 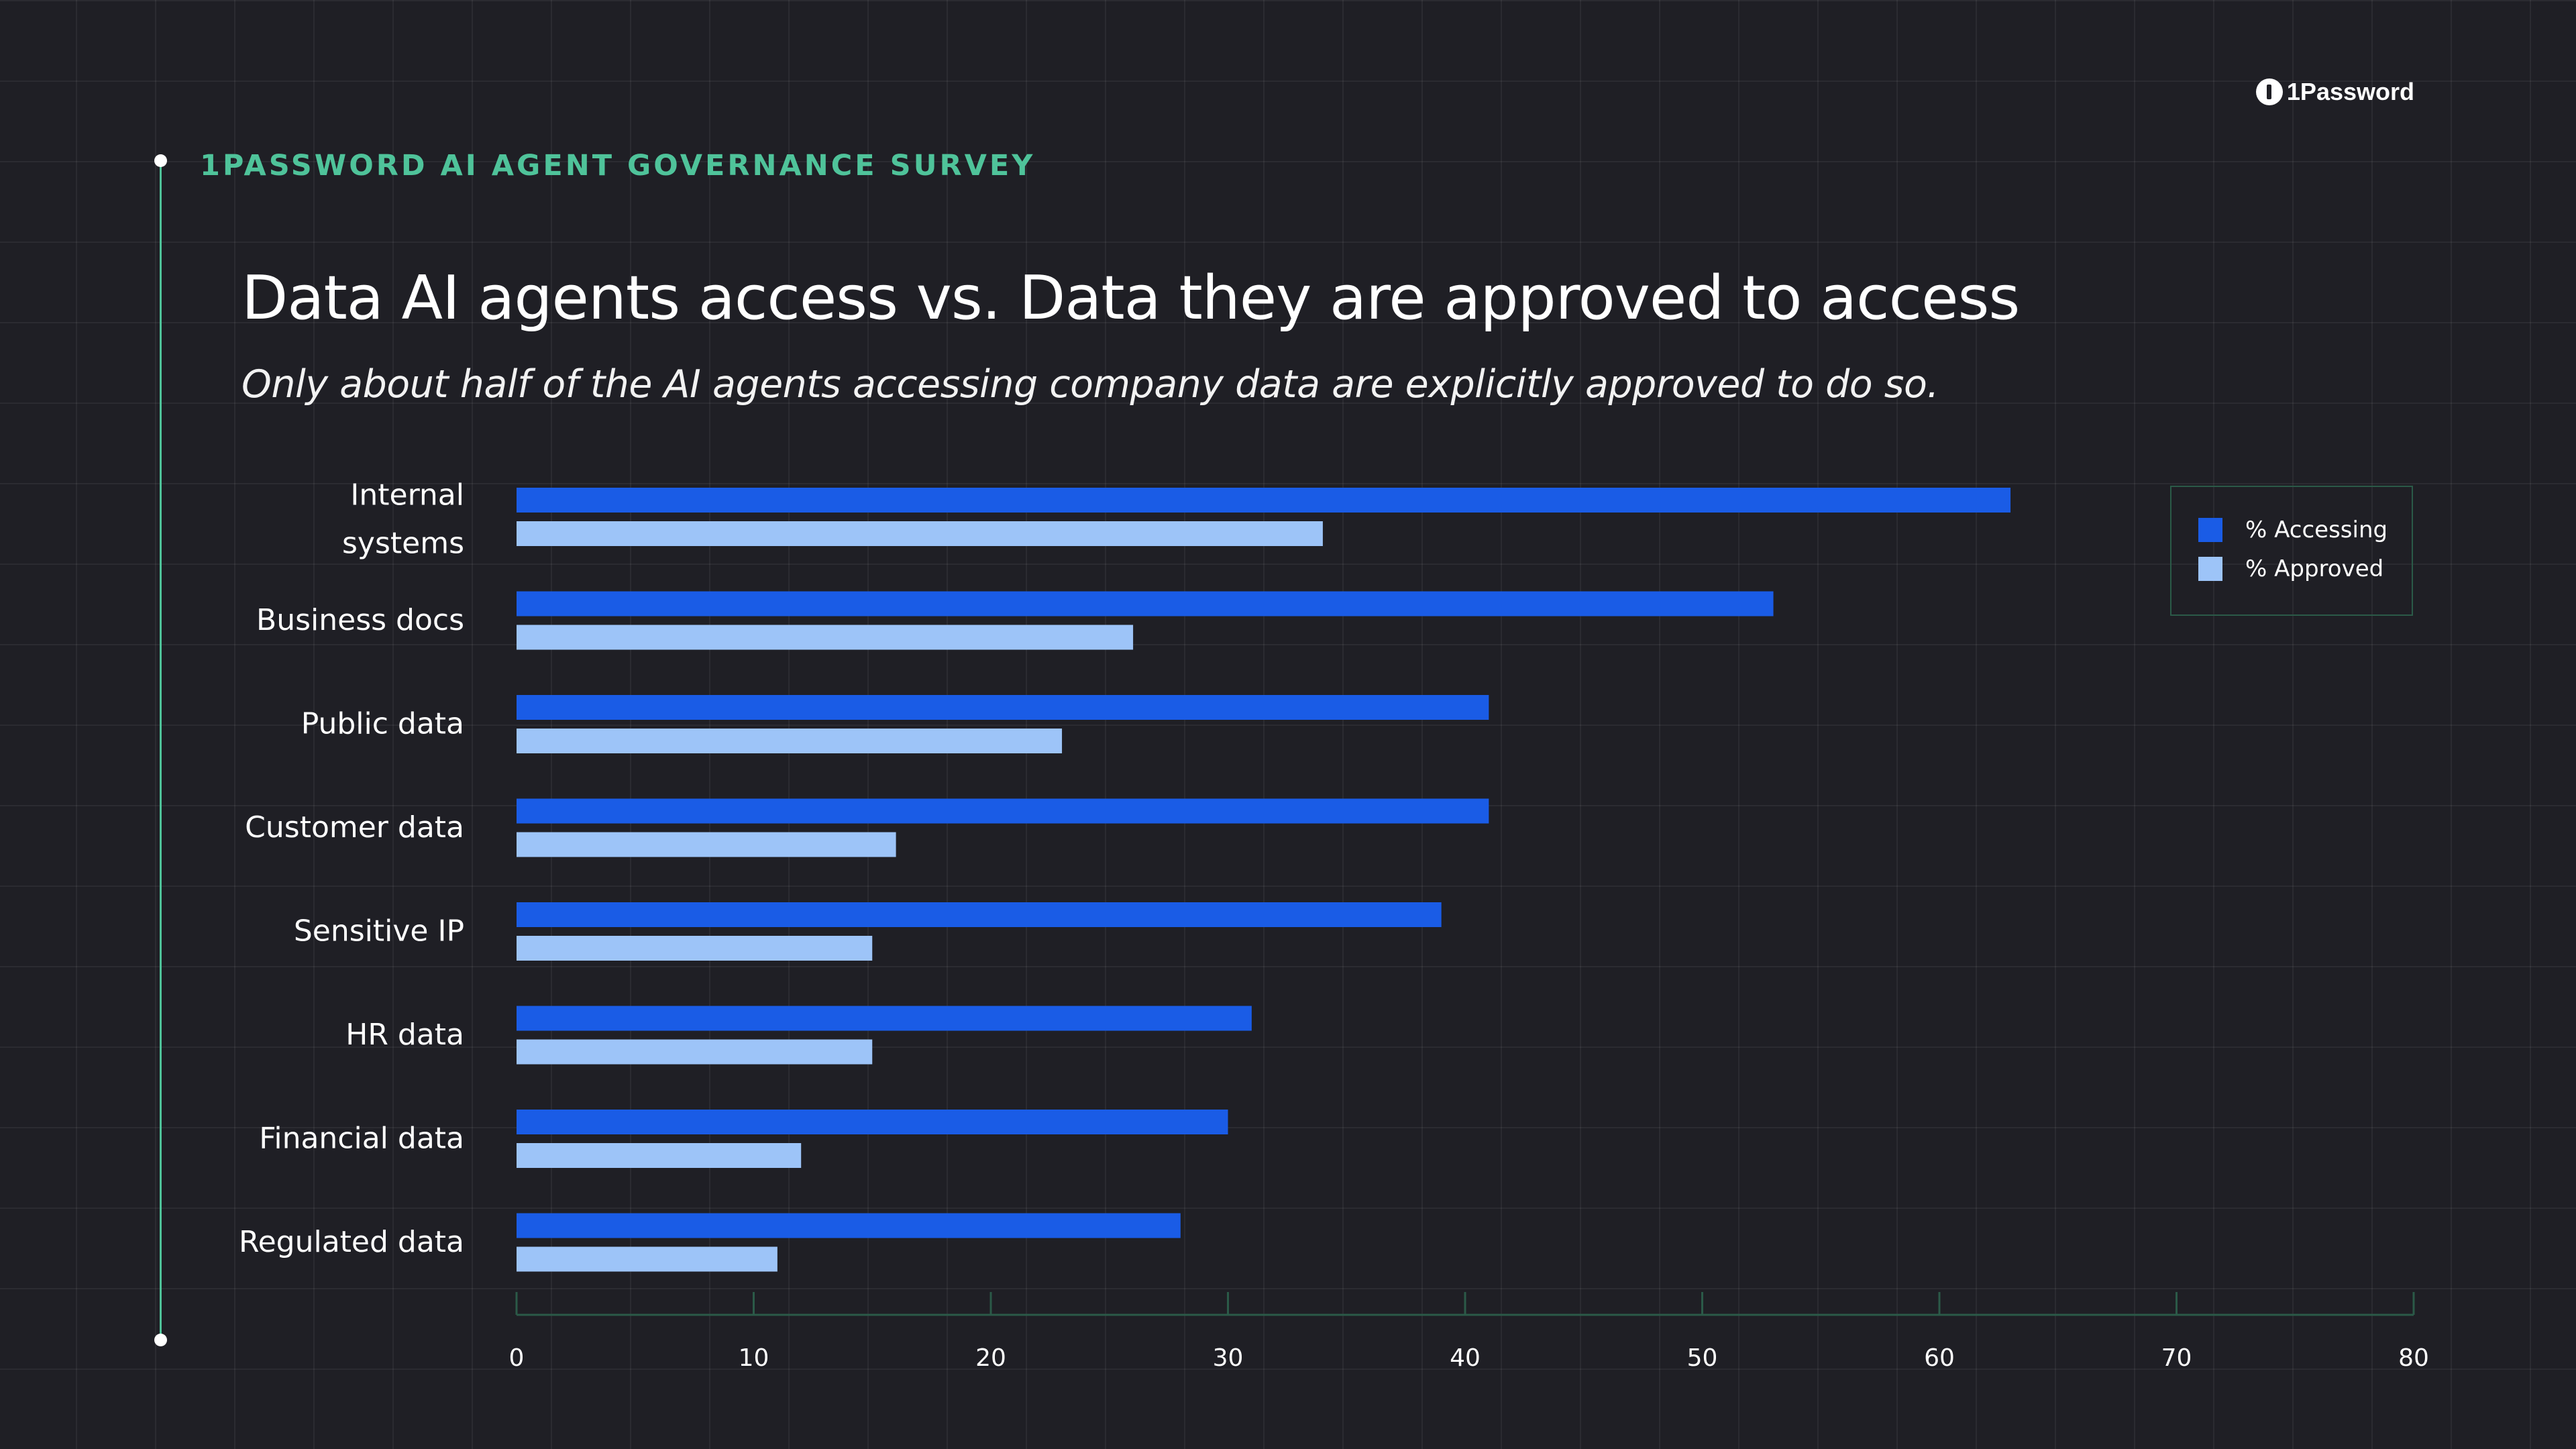 What do you see at coordinates (884, 1018) in the screenshot?
I see `bar-hr-data-accessing` at bounding box center [884, 1018].